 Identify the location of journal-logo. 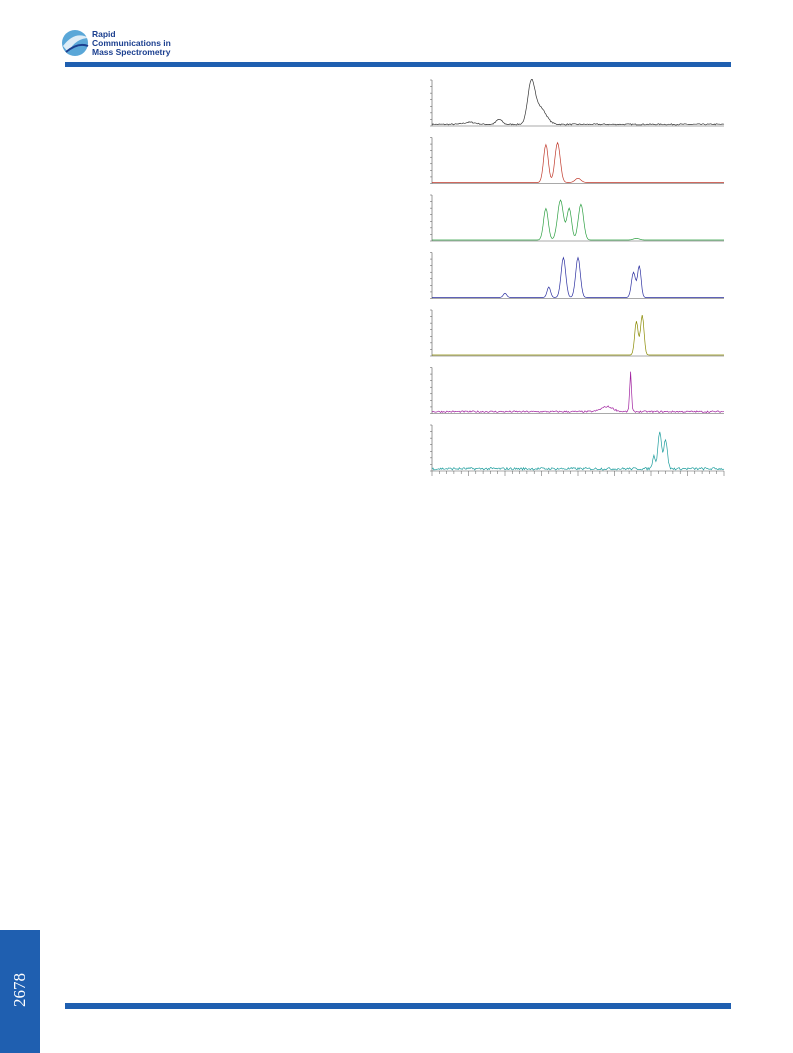
(75, 43).